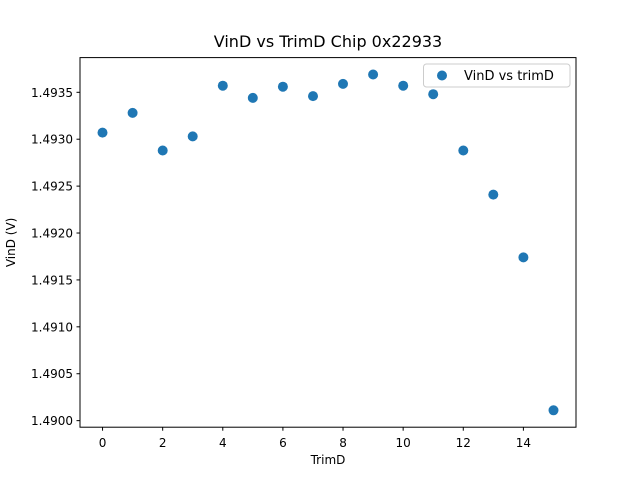  What do you see at coordinates (509, 76) in the screenshot?
I see `legend-label: VinD vs trimD` at bounding box center [509, 76].